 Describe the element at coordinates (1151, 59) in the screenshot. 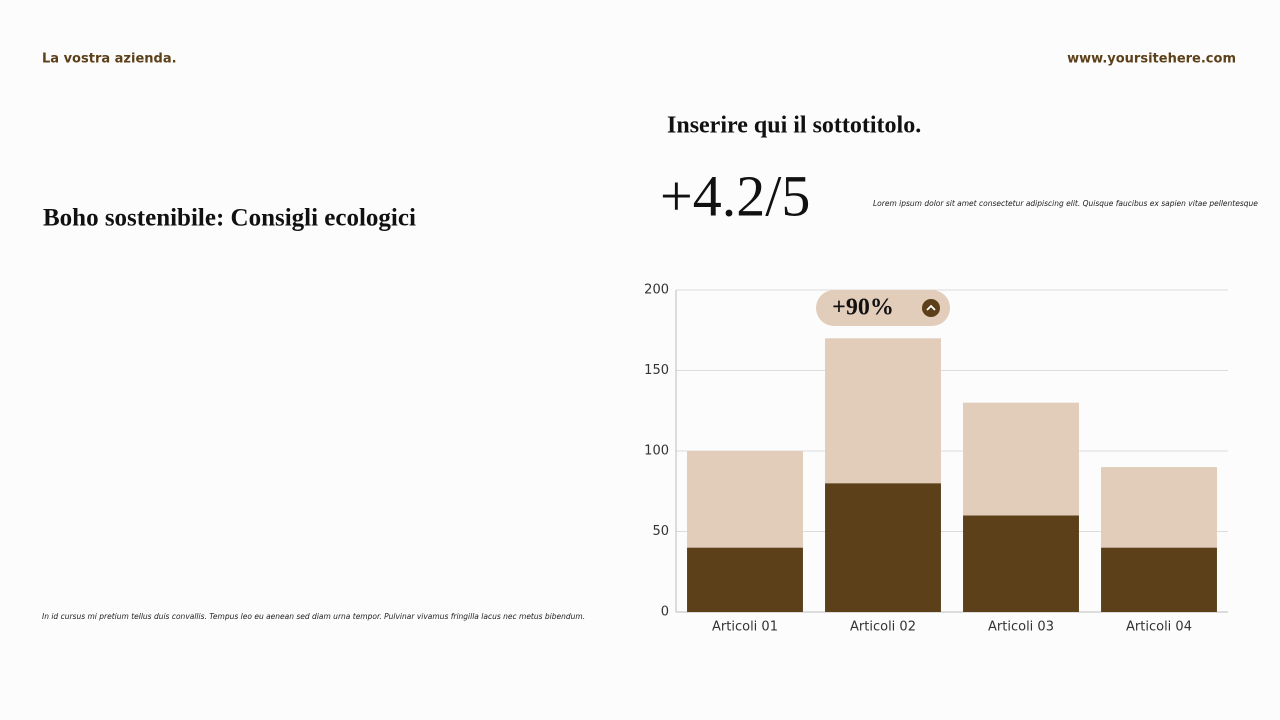

I see `website: www.yoursitehere.com` at that location.